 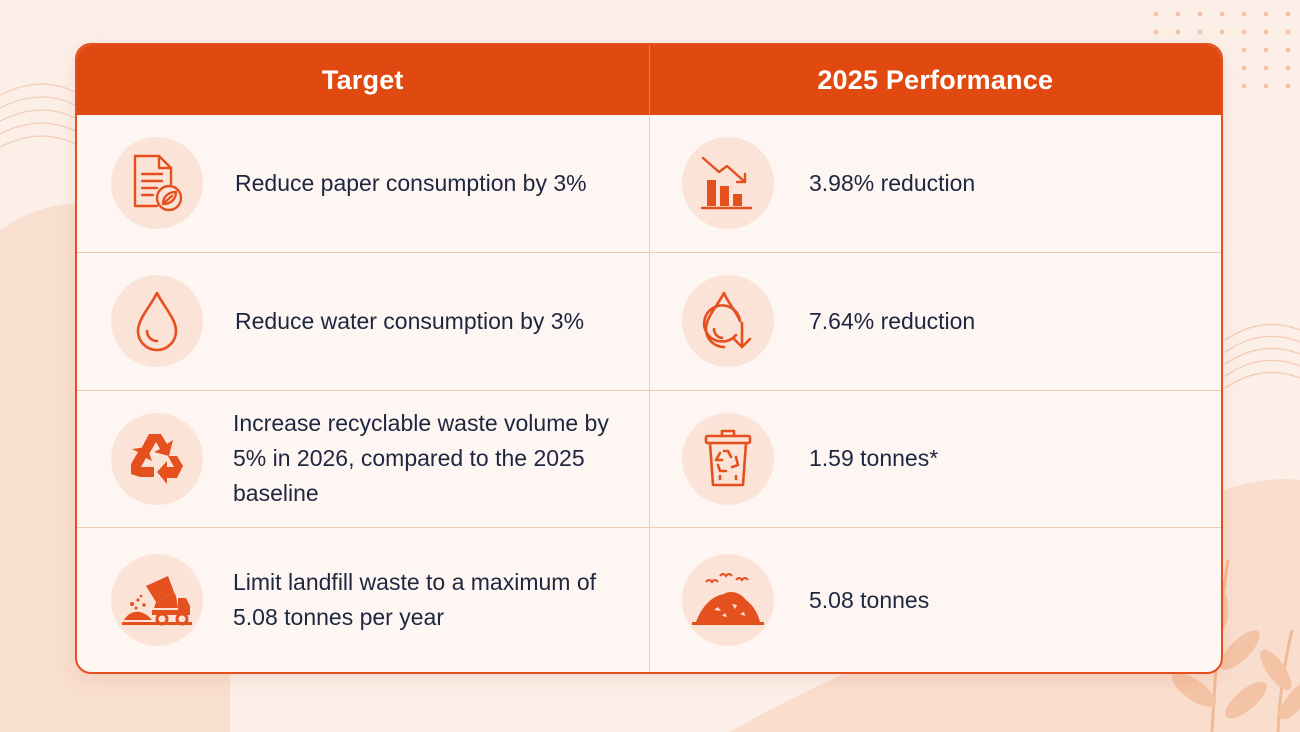 I want to click on target-text: Reduce water consumption by 3%, so click(x=410, y=320).